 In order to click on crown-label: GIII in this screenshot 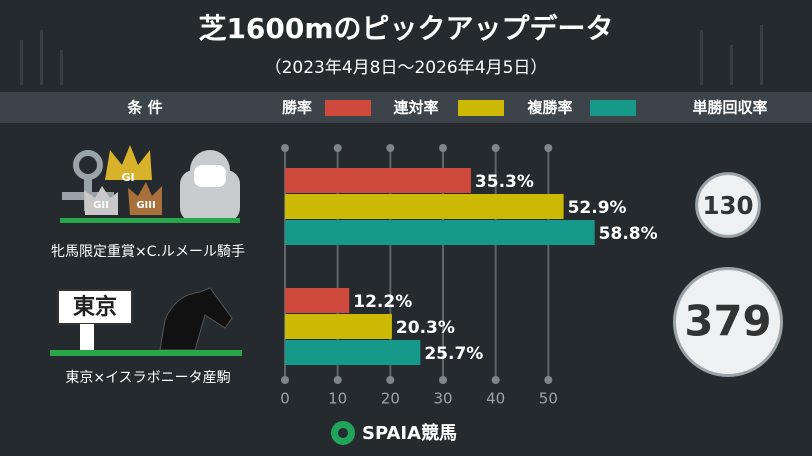, I will do `click(145, 205)`.